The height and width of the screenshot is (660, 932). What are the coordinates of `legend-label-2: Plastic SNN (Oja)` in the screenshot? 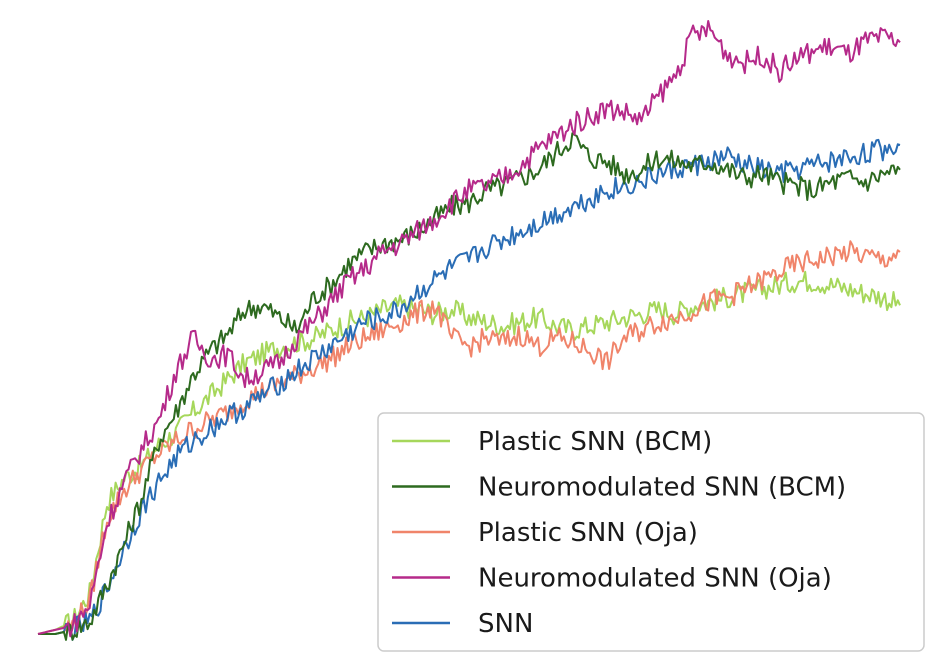 It's located at (588, 533).